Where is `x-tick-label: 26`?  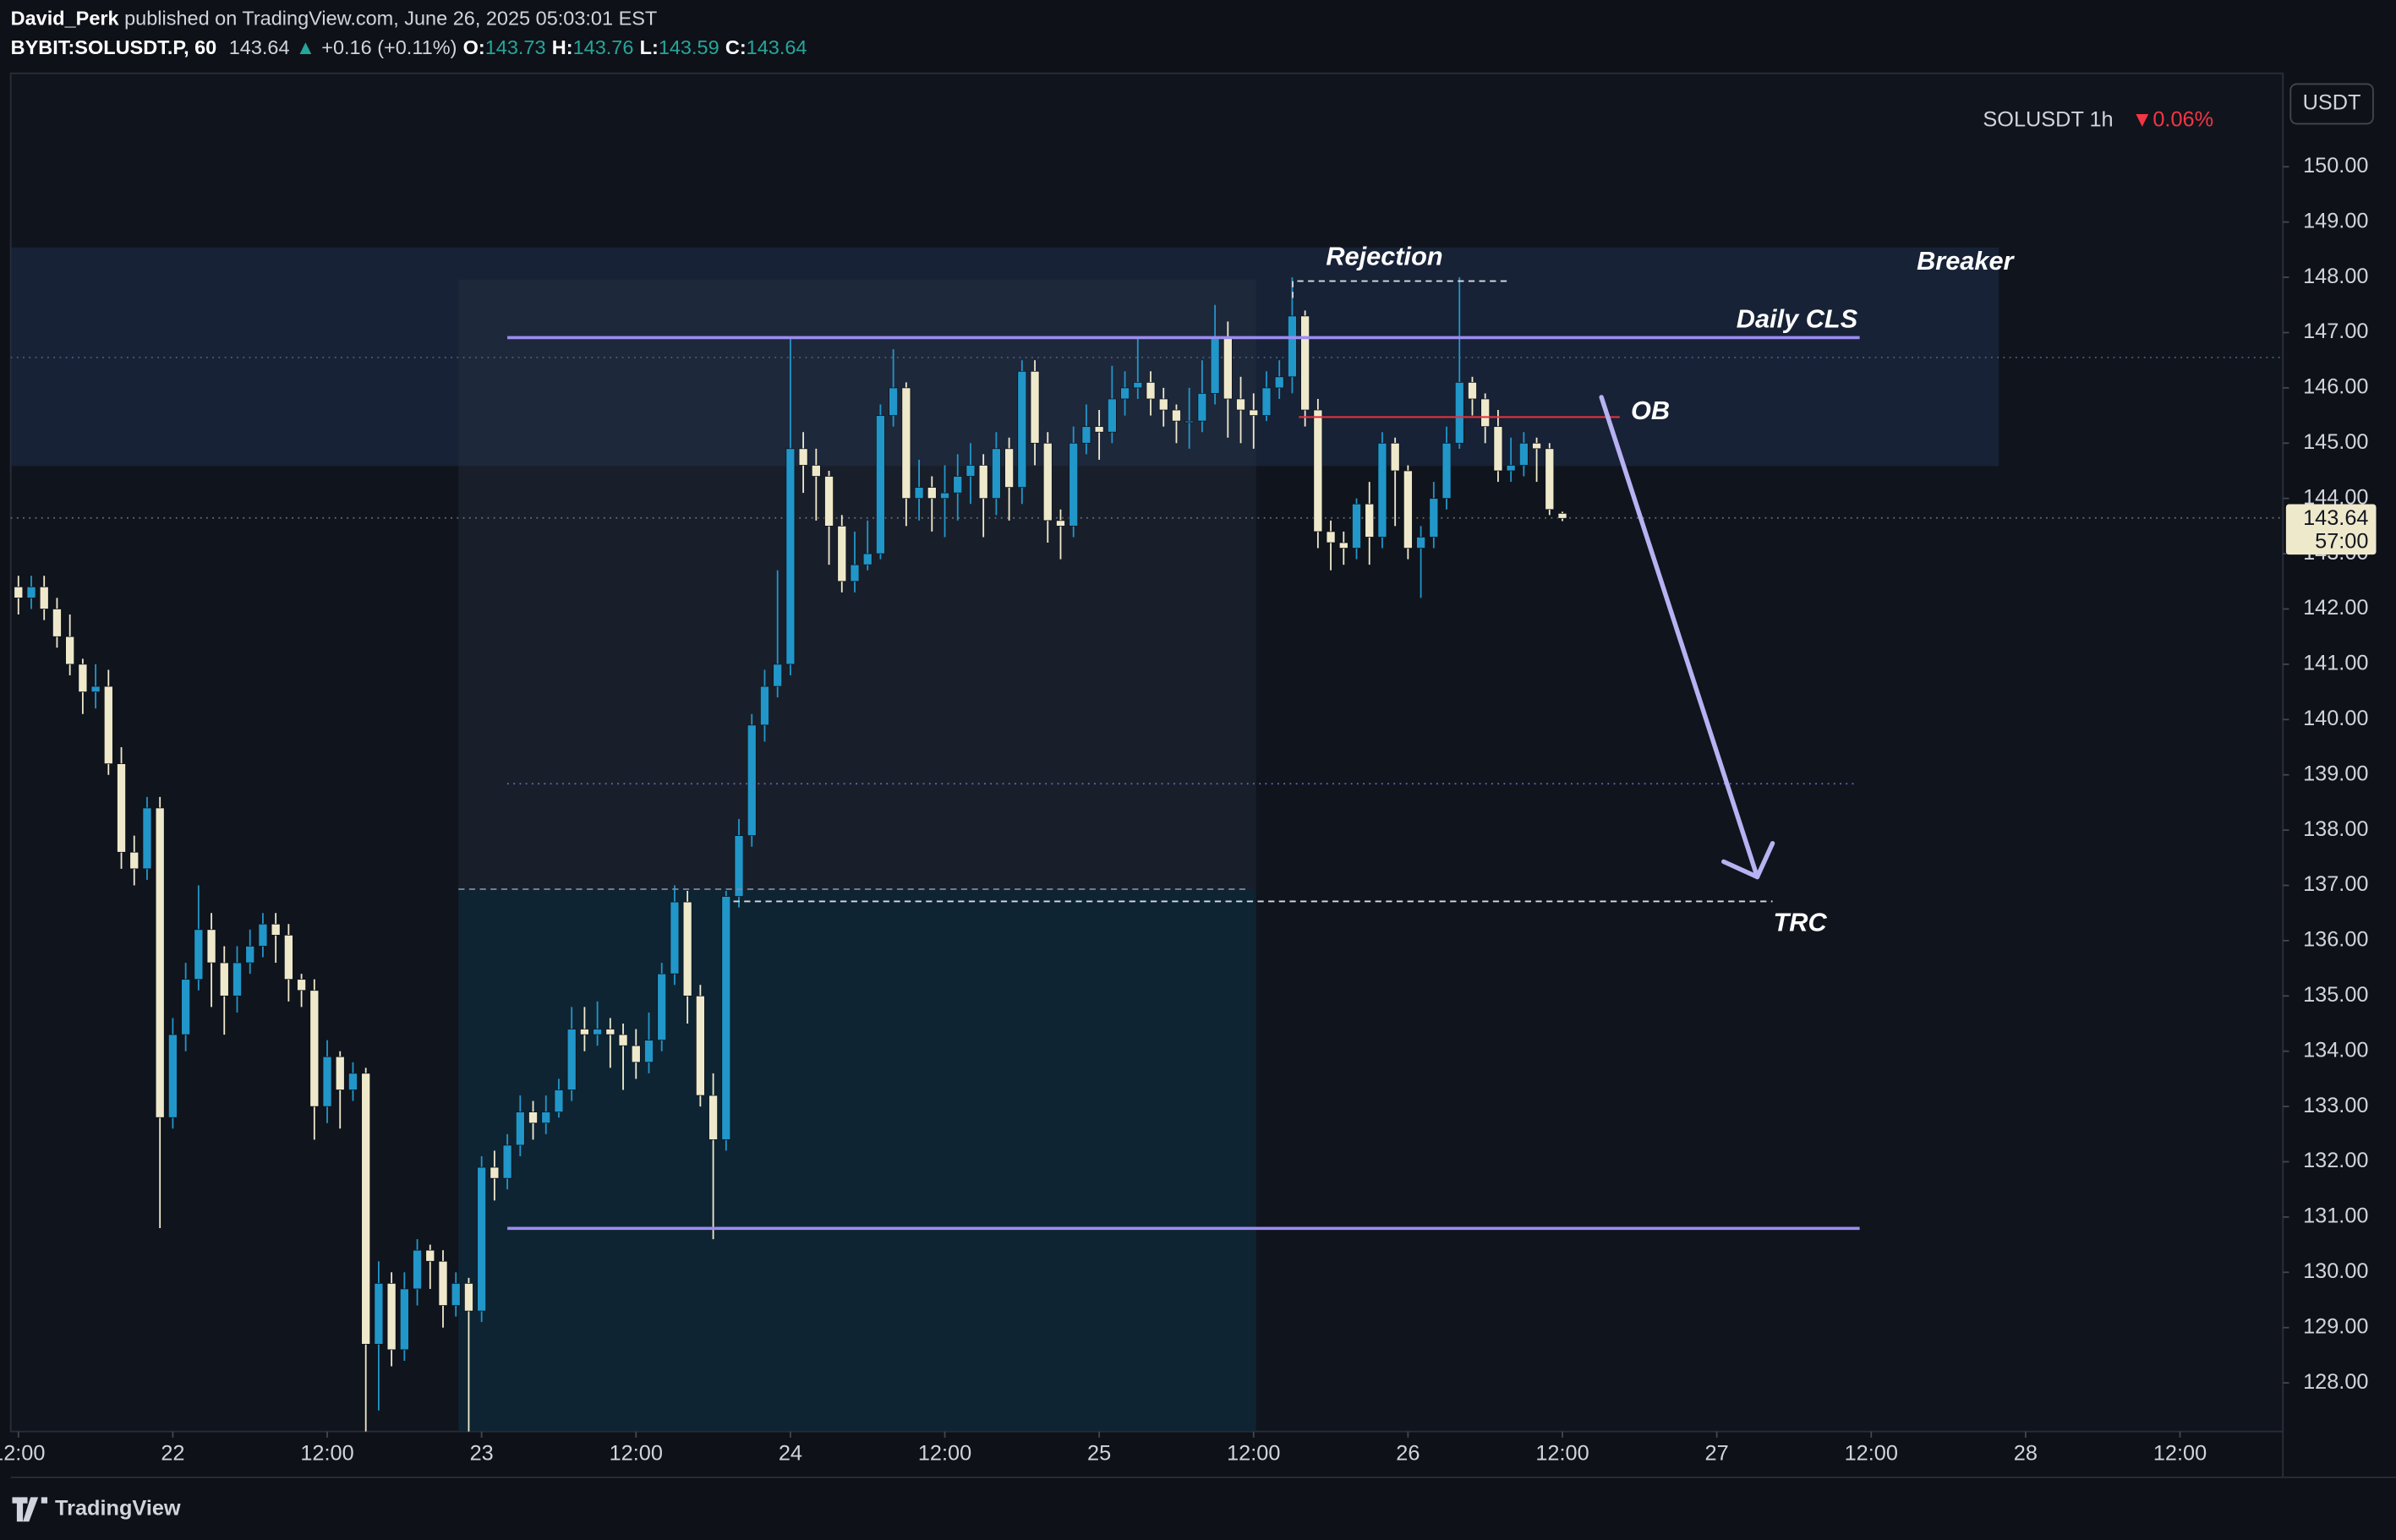 x-tick-label: 26 is located at coordinates (1408, 1453).